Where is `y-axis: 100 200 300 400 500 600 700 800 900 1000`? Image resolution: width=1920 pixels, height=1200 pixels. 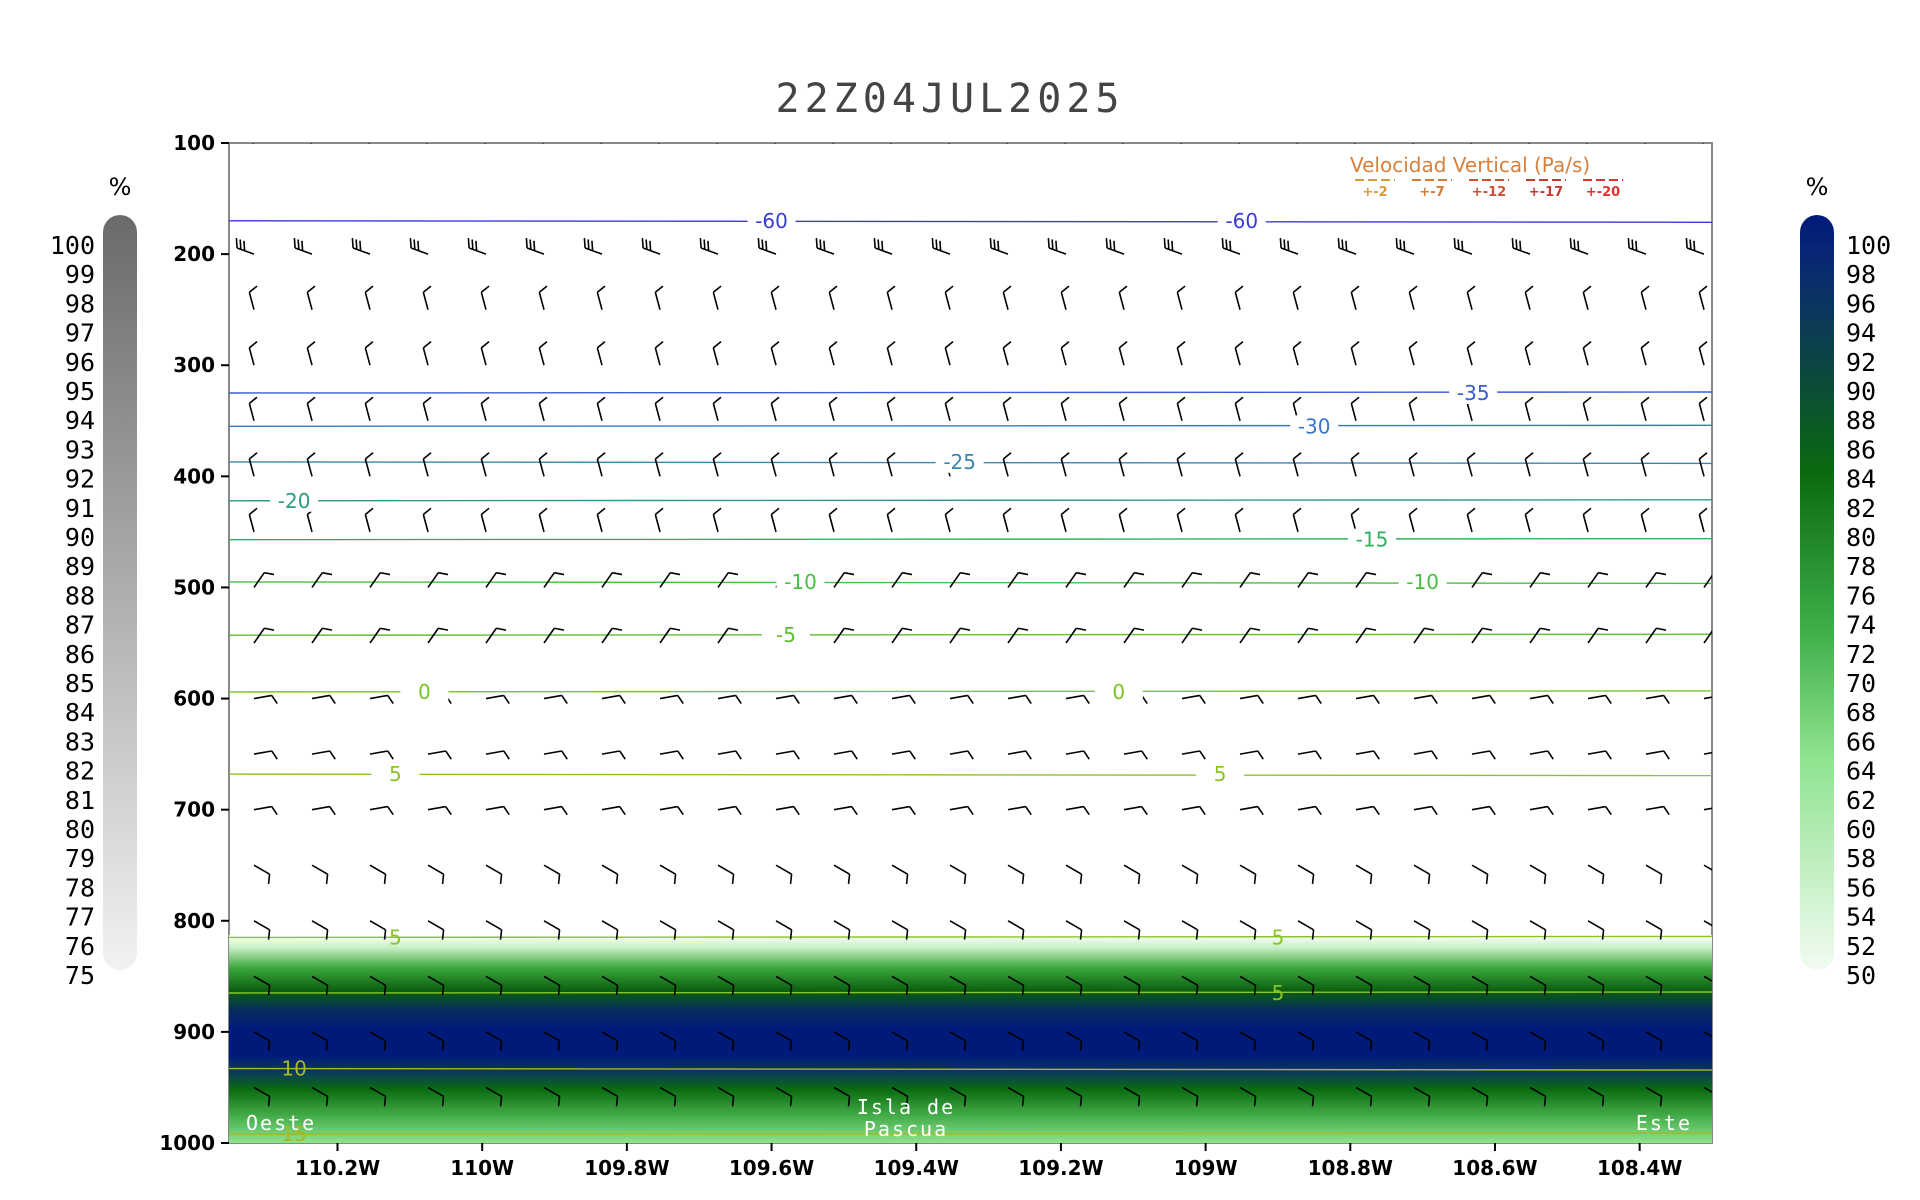 y-axis: 100 200 300 400 500 600 700 800 900 1000 is located at coordinates (194, 643).